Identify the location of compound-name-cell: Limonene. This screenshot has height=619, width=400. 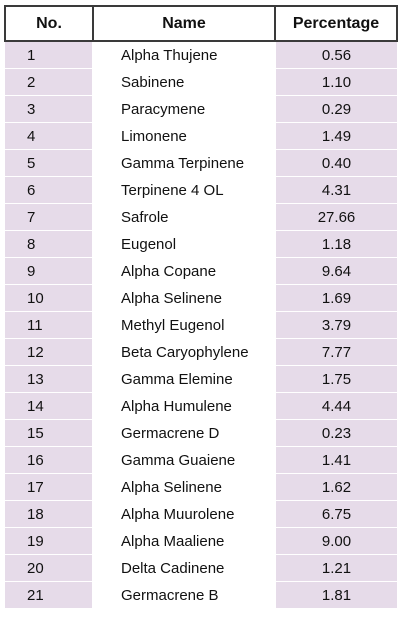
(184, 136).